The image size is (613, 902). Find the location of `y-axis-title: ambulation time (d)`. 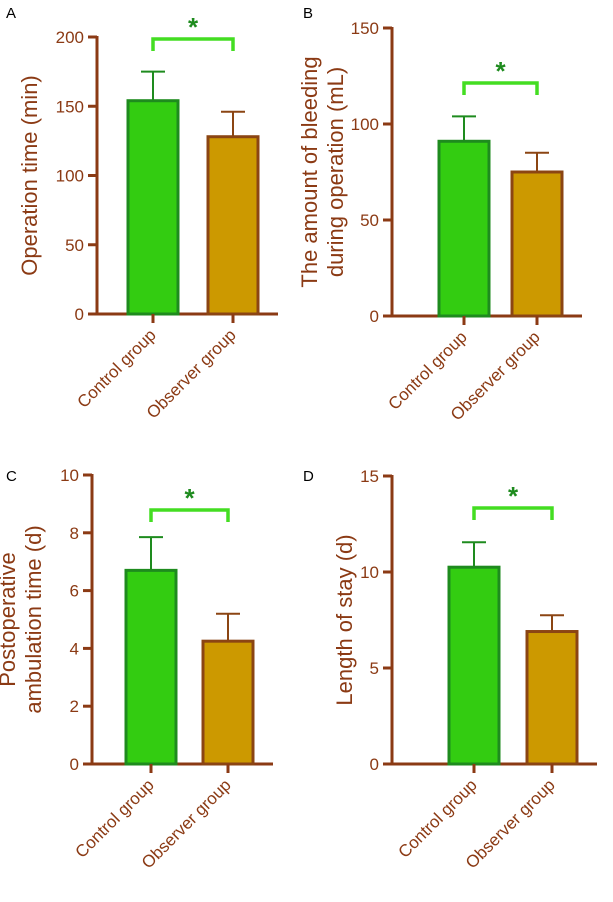

y-axis-title: ambulation time (d) is located at coordinates (33, 619).